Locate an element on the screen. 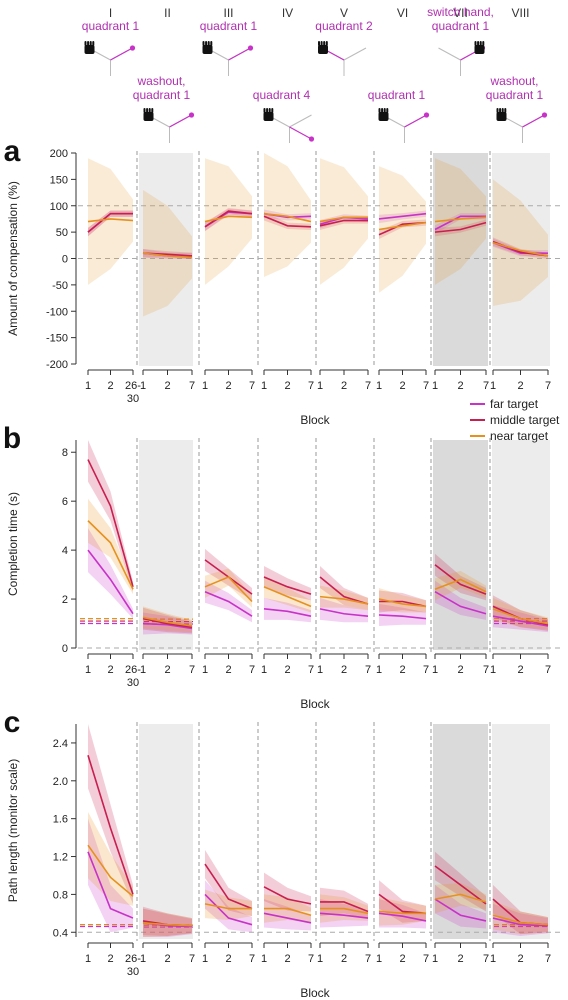 The height and width of the screenshot is (1000, 568). active-arm-line is located at coordinates (415, 121).